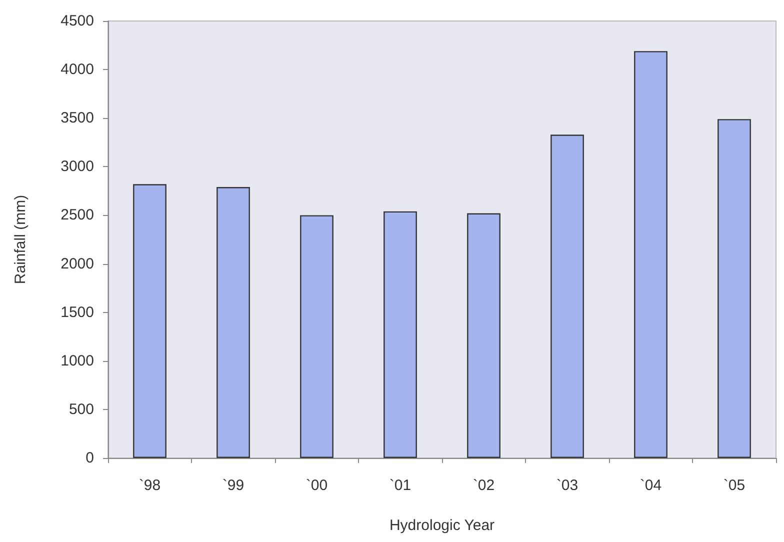 This screenshot has height=542, width=784. What do you see at coordinates (442, 525) in the screenshot?
I see `x-axis-title: Hydrologic Year` at bounding box center [442, 525].